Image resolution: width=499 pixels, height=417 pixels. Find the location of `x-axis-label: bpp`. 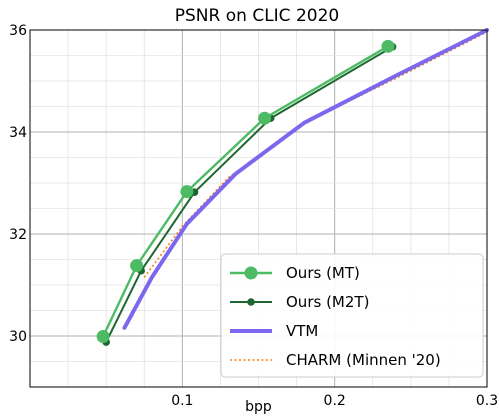

x-axis-label: bpp is located at coordinates (258, 407).